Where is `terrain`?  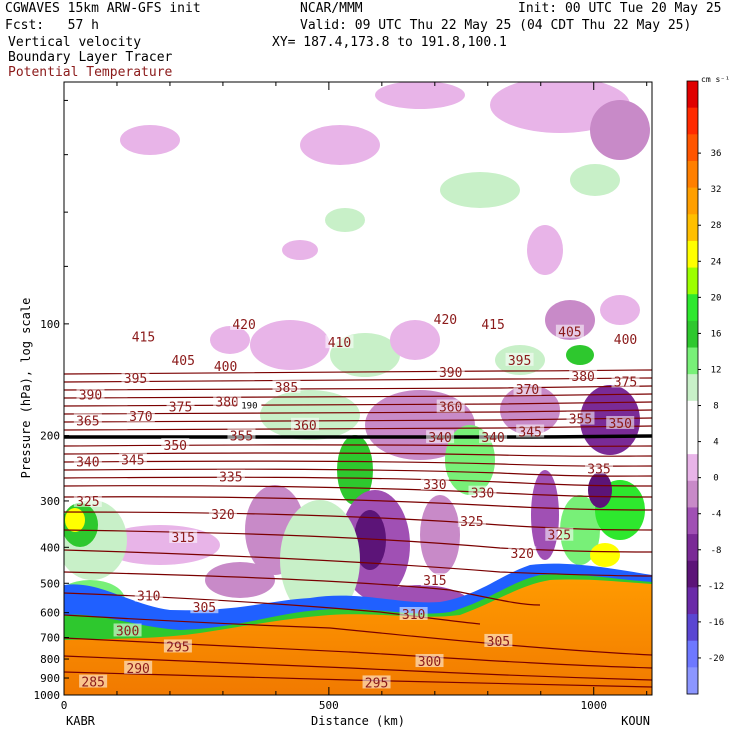
terrain is located at coordinates (358, 637).